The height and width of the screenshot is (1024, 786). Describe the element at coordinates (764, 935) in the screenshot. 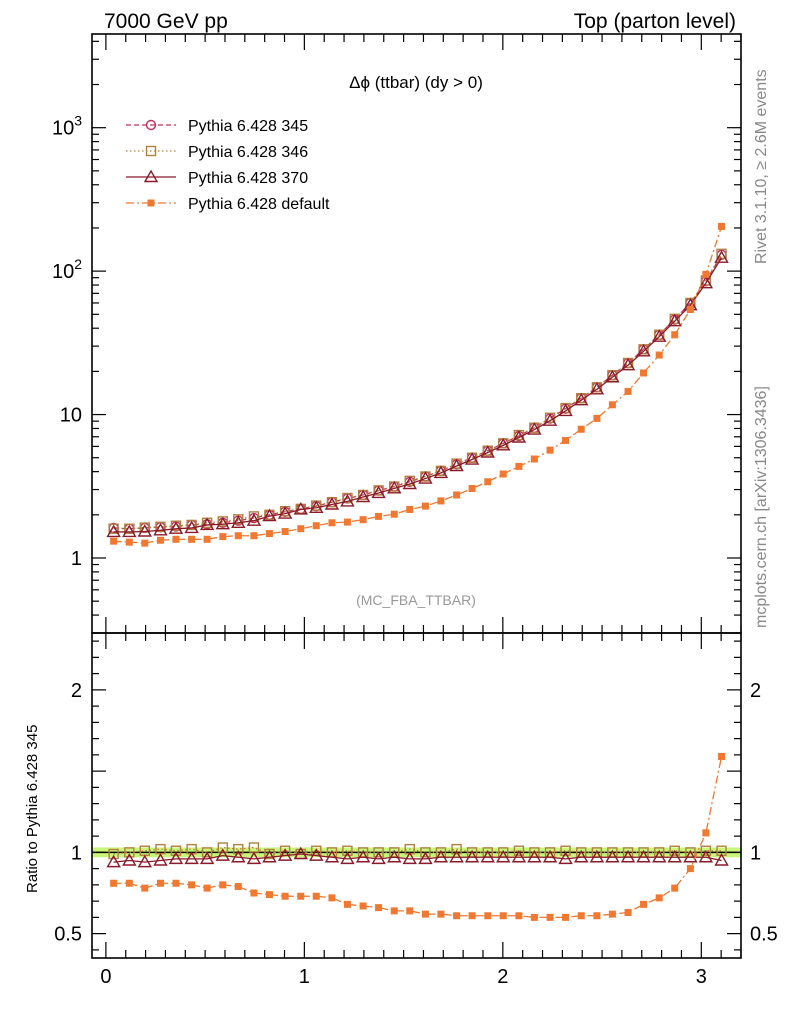

I see `ratio-y-tick-label-right: 0.5` at that location.